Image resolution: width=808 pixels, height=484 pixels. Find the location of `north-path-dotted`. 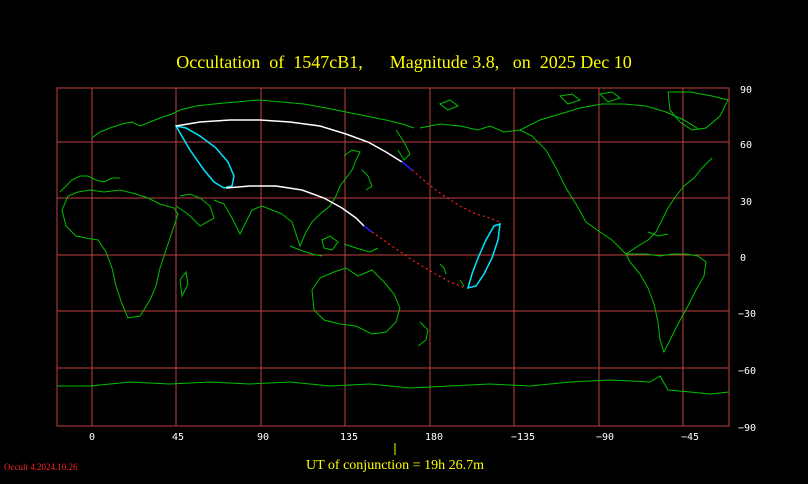

north-path-dotted is located at coordinates (456, 196).